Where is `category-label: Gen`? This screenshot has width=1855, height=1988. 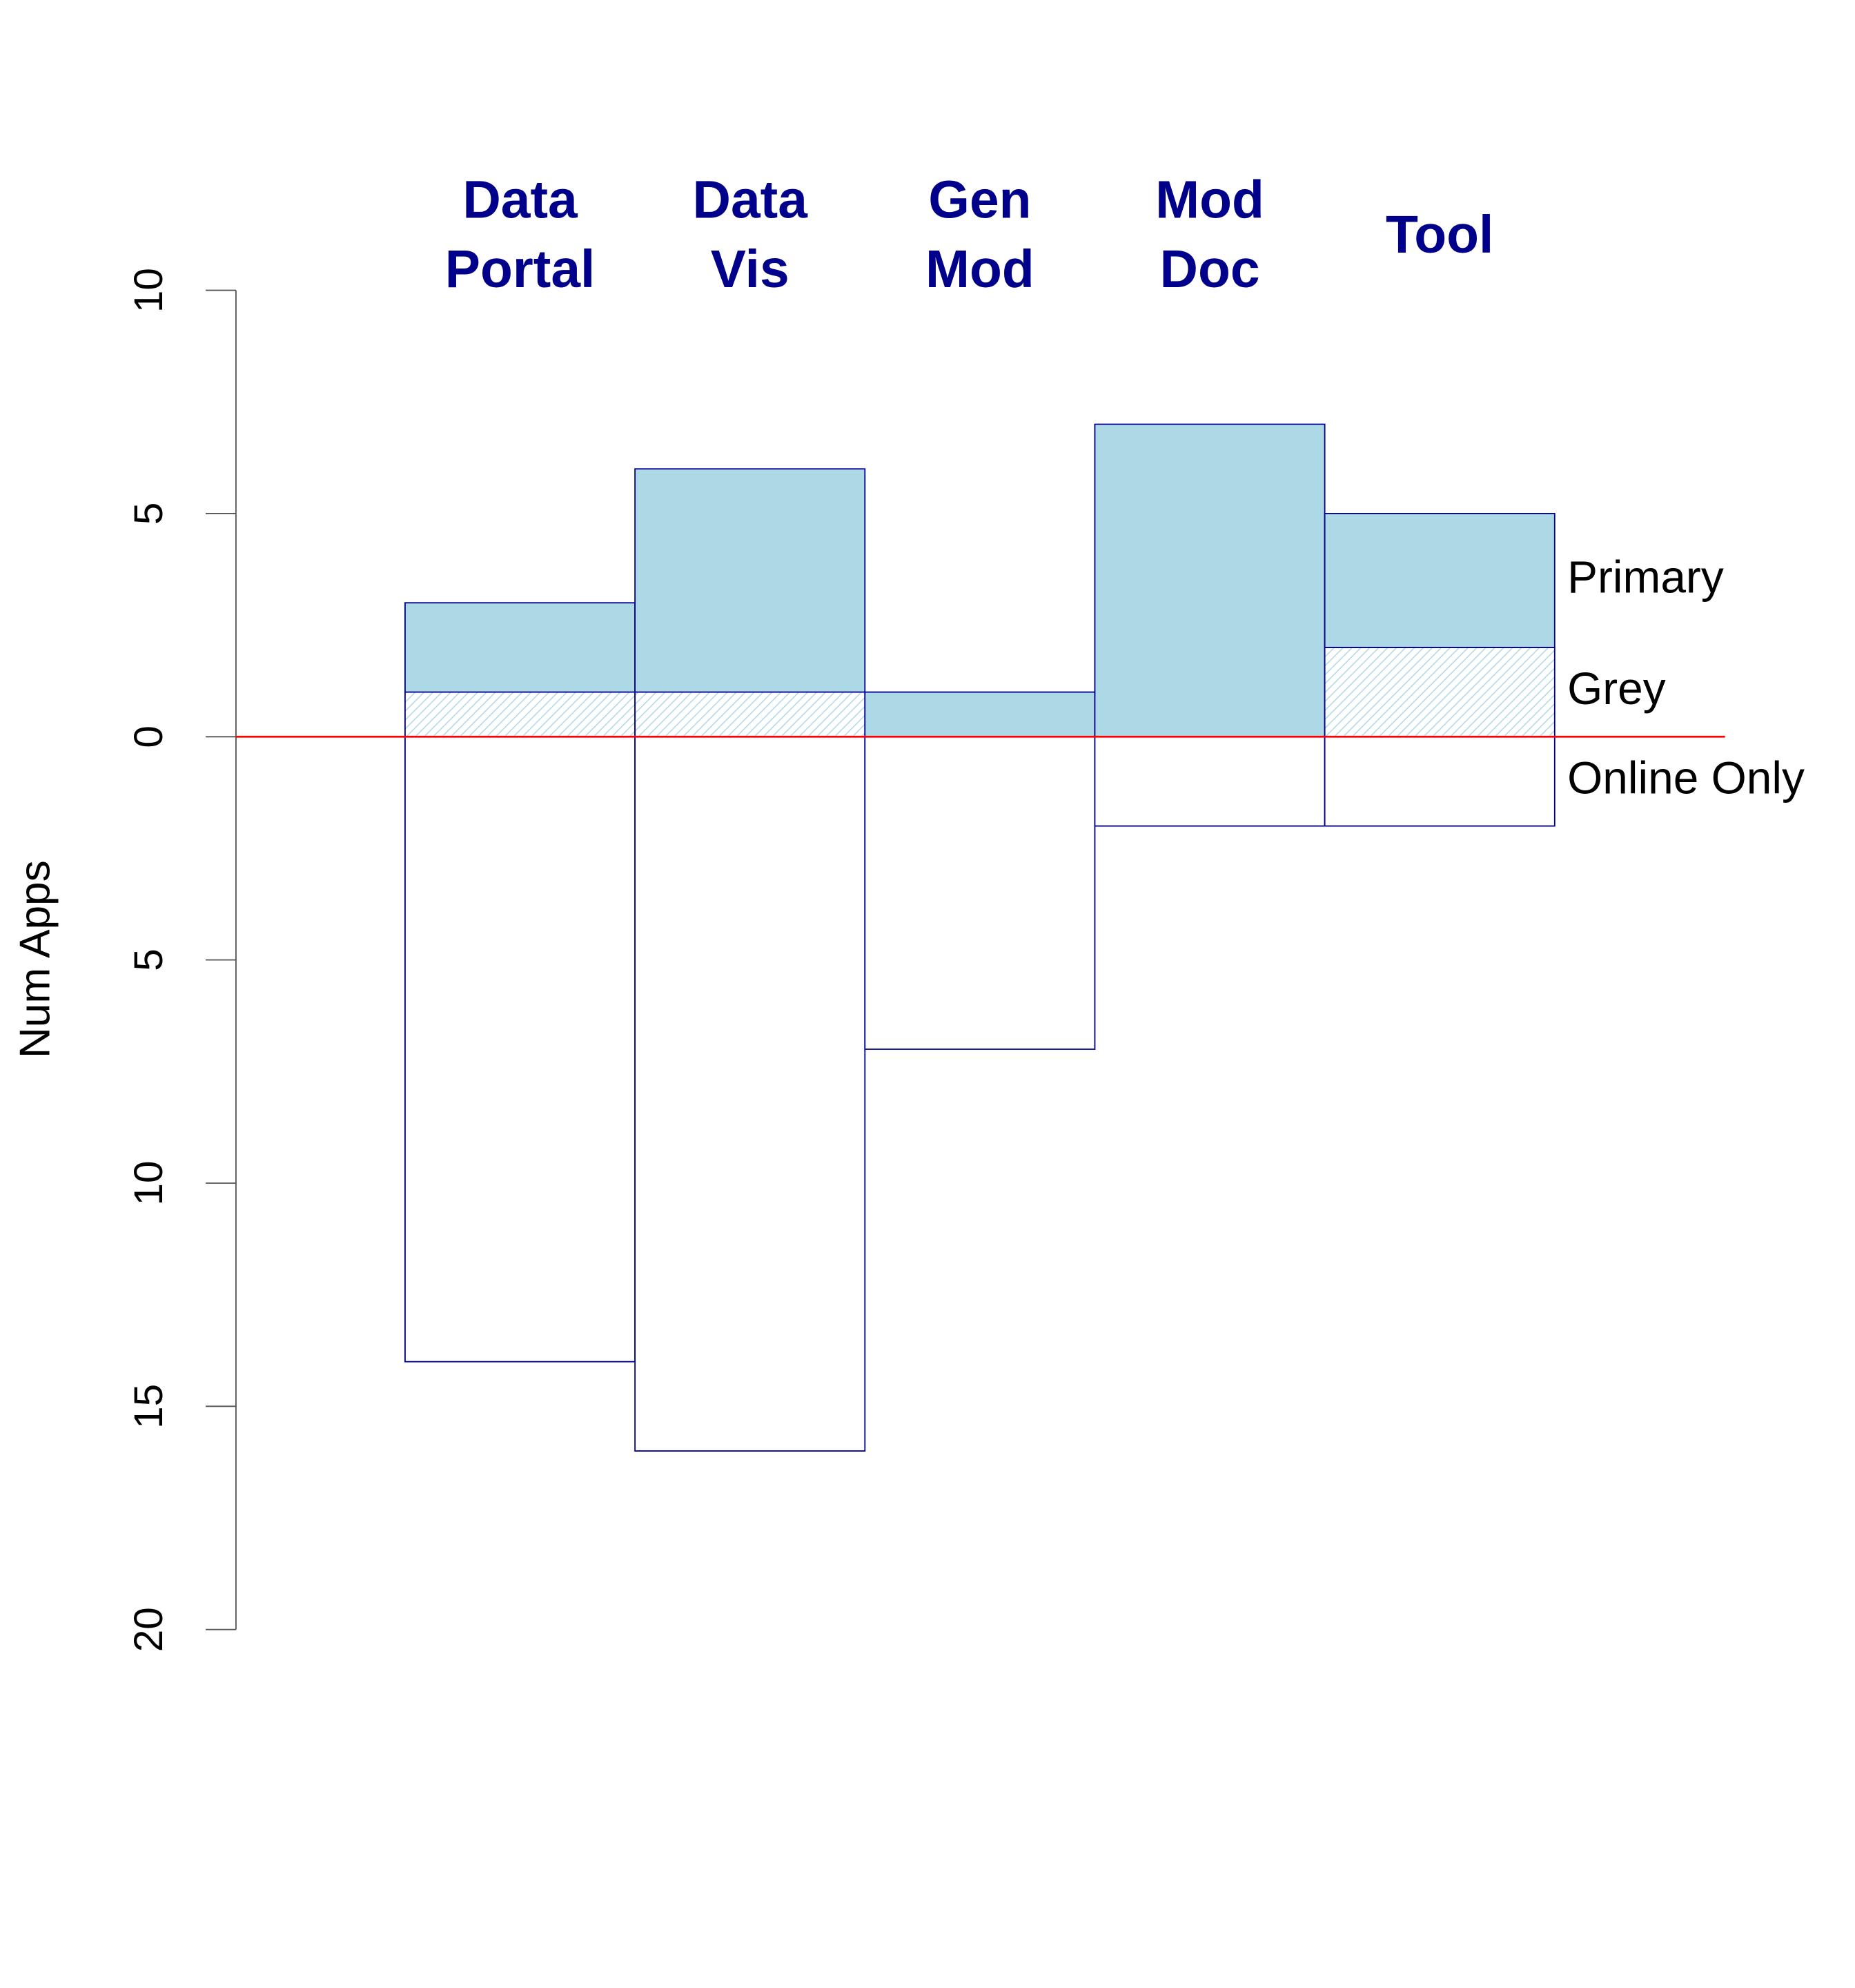 category-label: Gen is located at coordinates (979, 200).